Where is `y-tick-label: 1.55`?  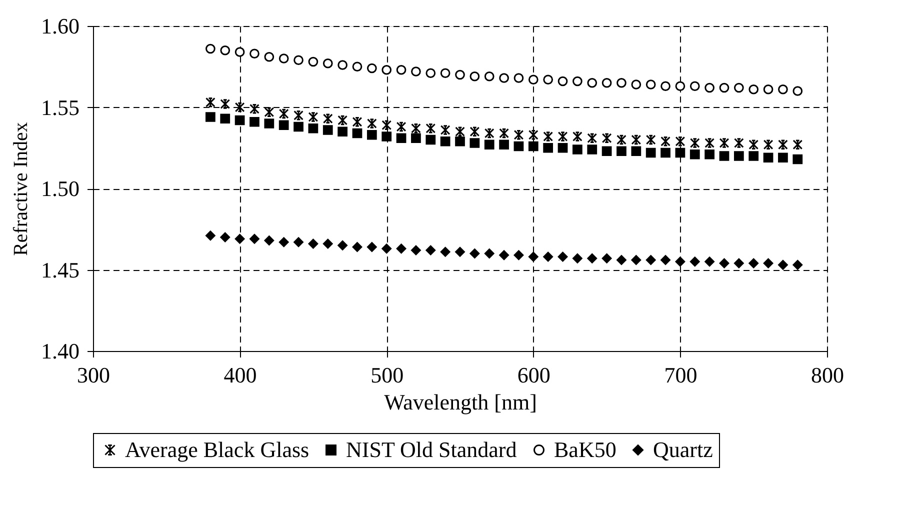 y-tick-label: 1.55 is located at coordinates (60, 107).